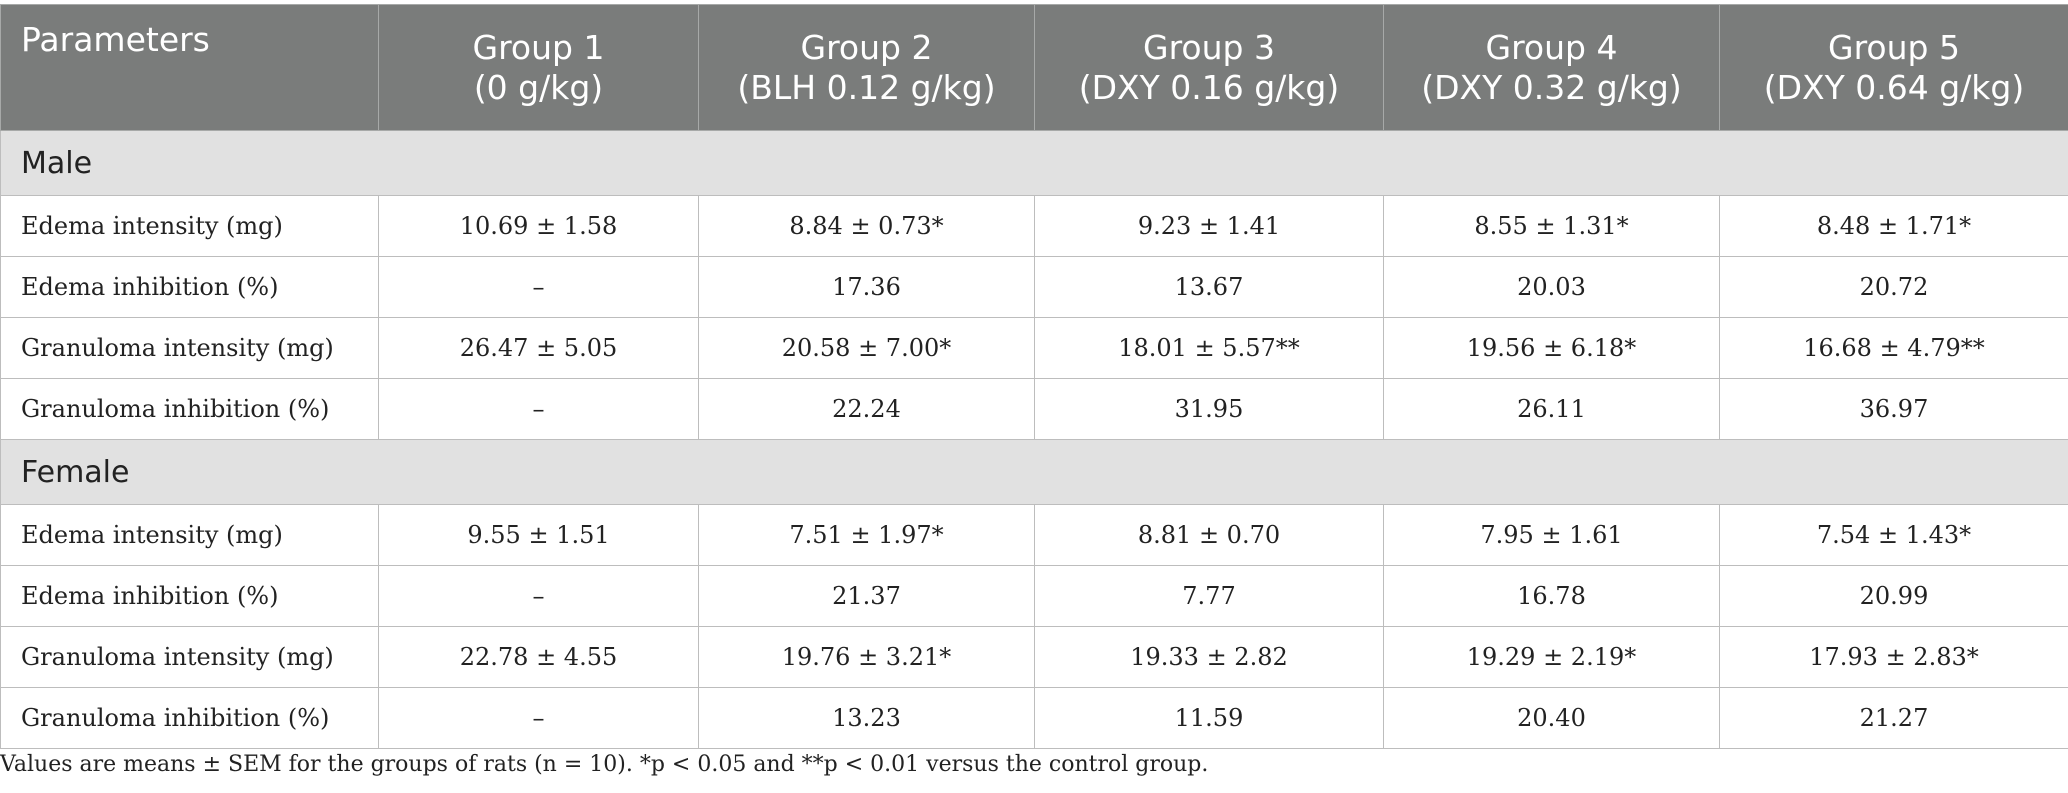 Image resolution: width=2068 pixels, height=793 pixels. What do you see at coordinates (1893, 657) in the screenshot?
I see `table-cell: 17.93 ± 2.83*` at bounding box center [1893, 657].